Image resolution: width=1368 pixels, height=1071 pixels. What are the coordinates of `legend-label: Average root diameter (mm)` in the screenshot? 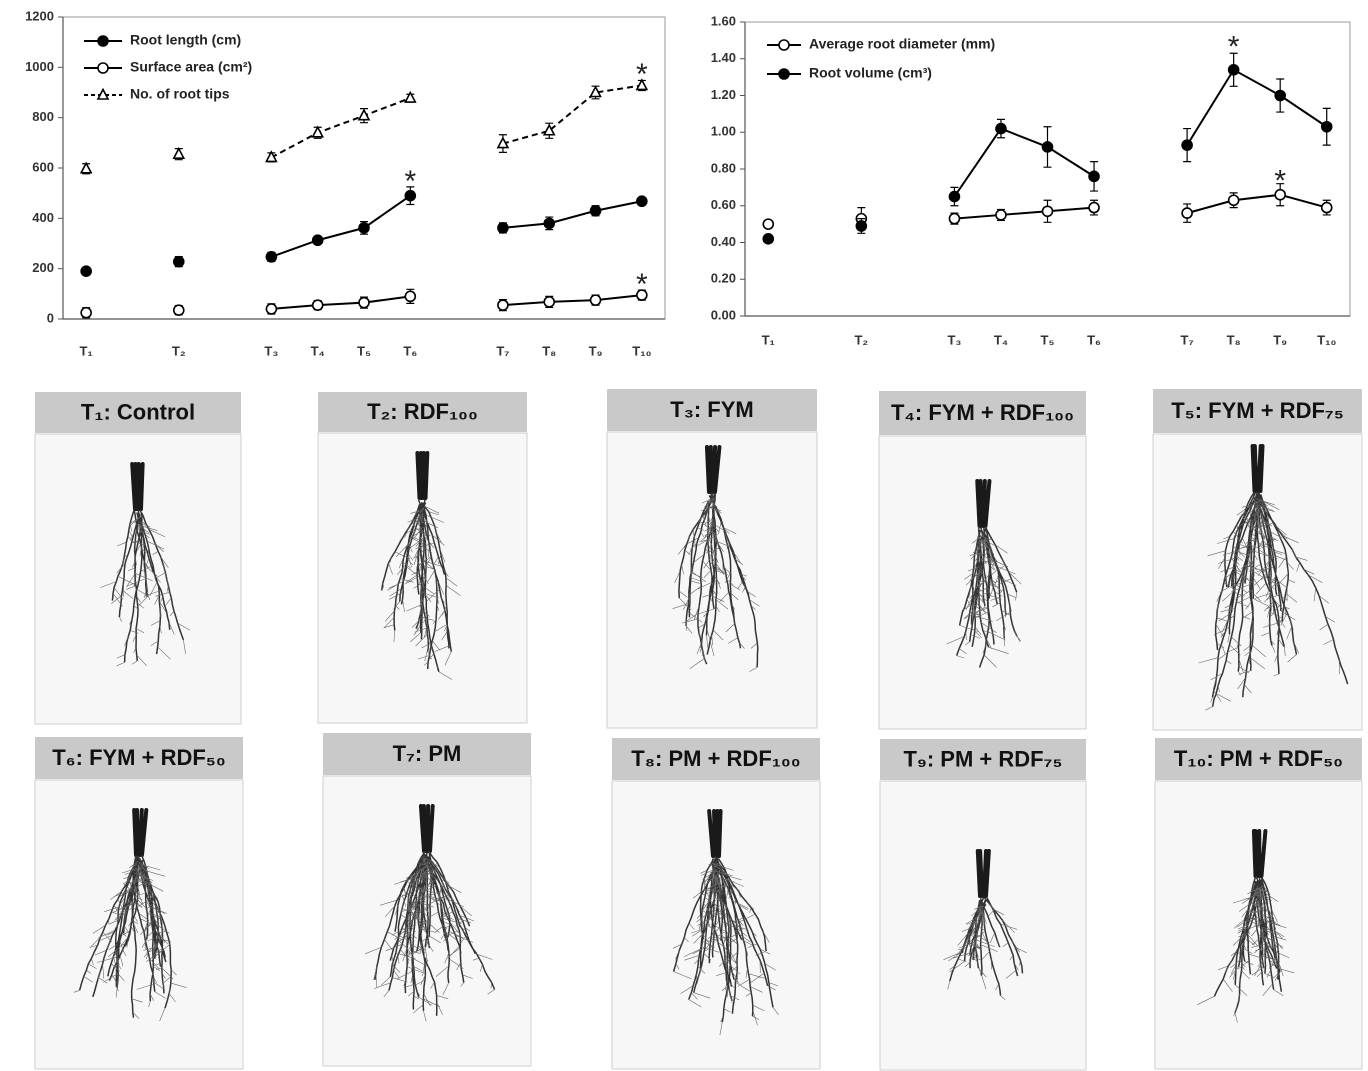 It's located at (902, 44).